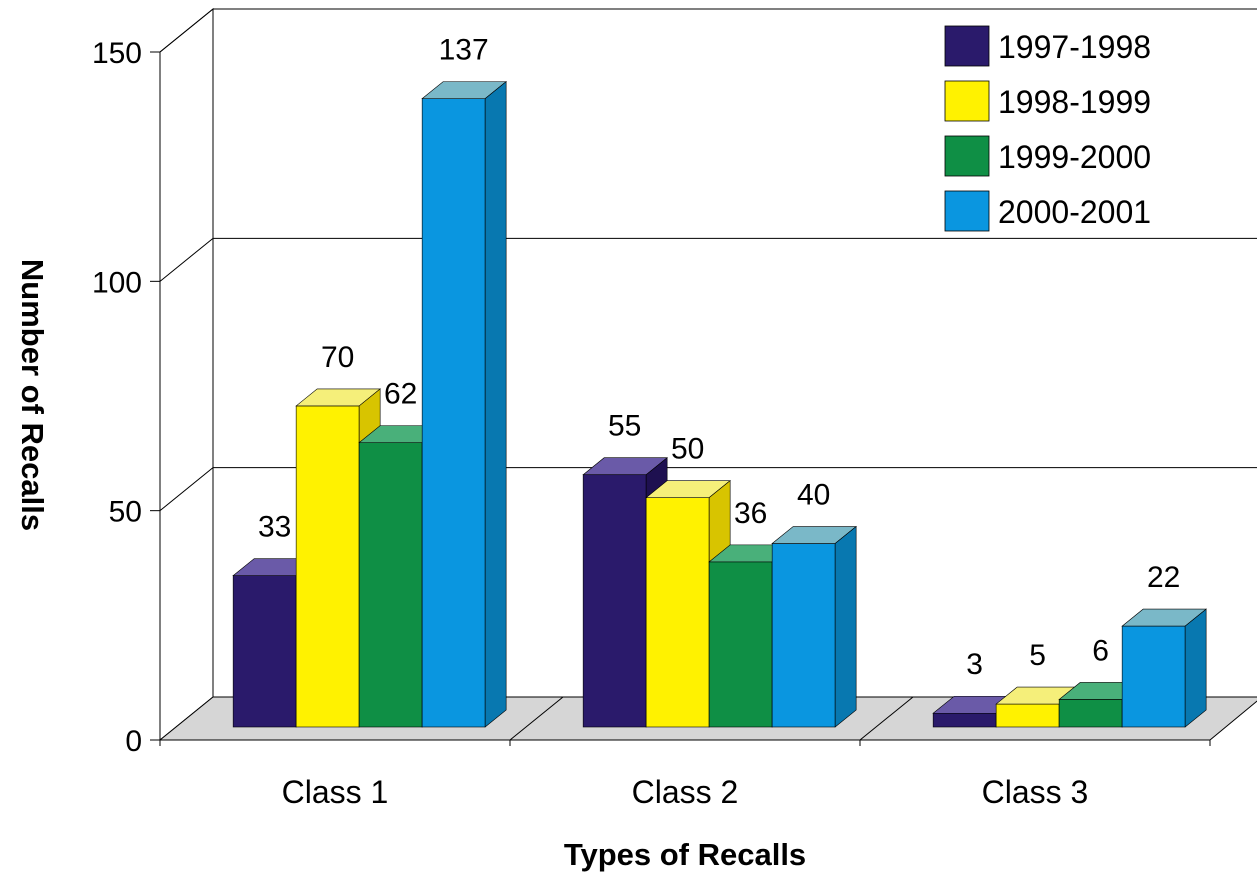  Describe the element at coordinates (1035, 792) in the screenshot. I see `x-tick-label: Class 3` at that location.